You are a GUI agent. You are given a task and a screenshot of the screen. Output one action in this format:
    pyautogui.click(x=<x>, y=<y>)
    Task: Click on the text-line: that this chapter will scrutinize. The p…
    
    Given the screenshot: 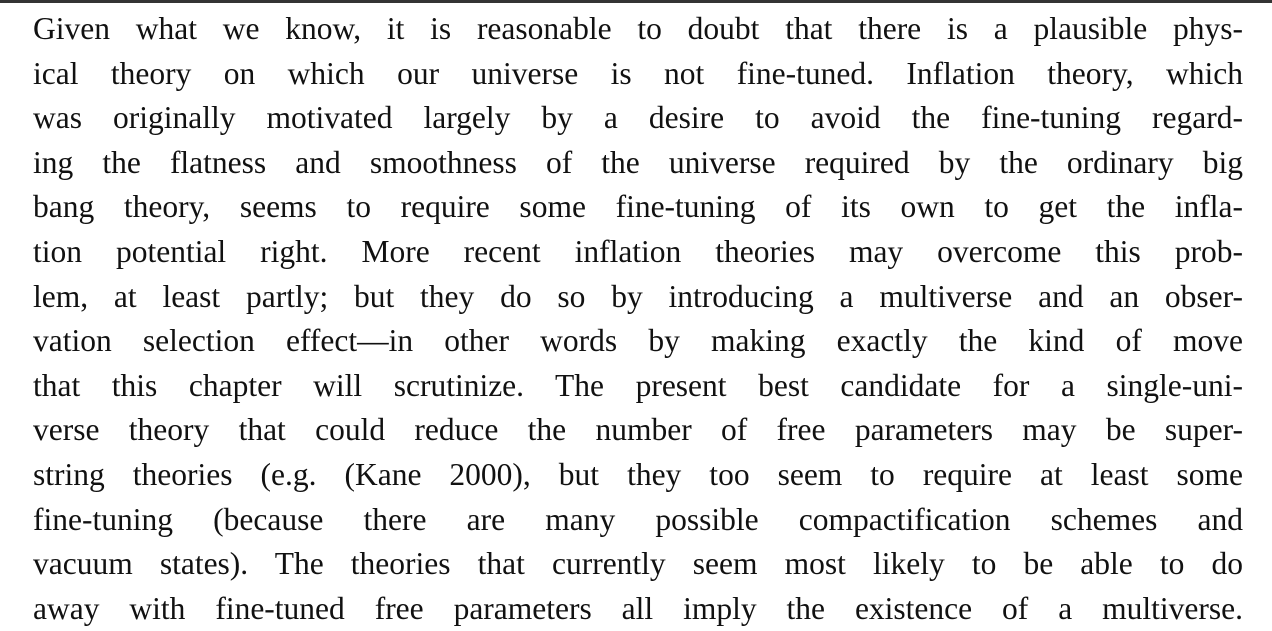 What is the action you would take?
    pyautogui.click(x=638, y=385)
    